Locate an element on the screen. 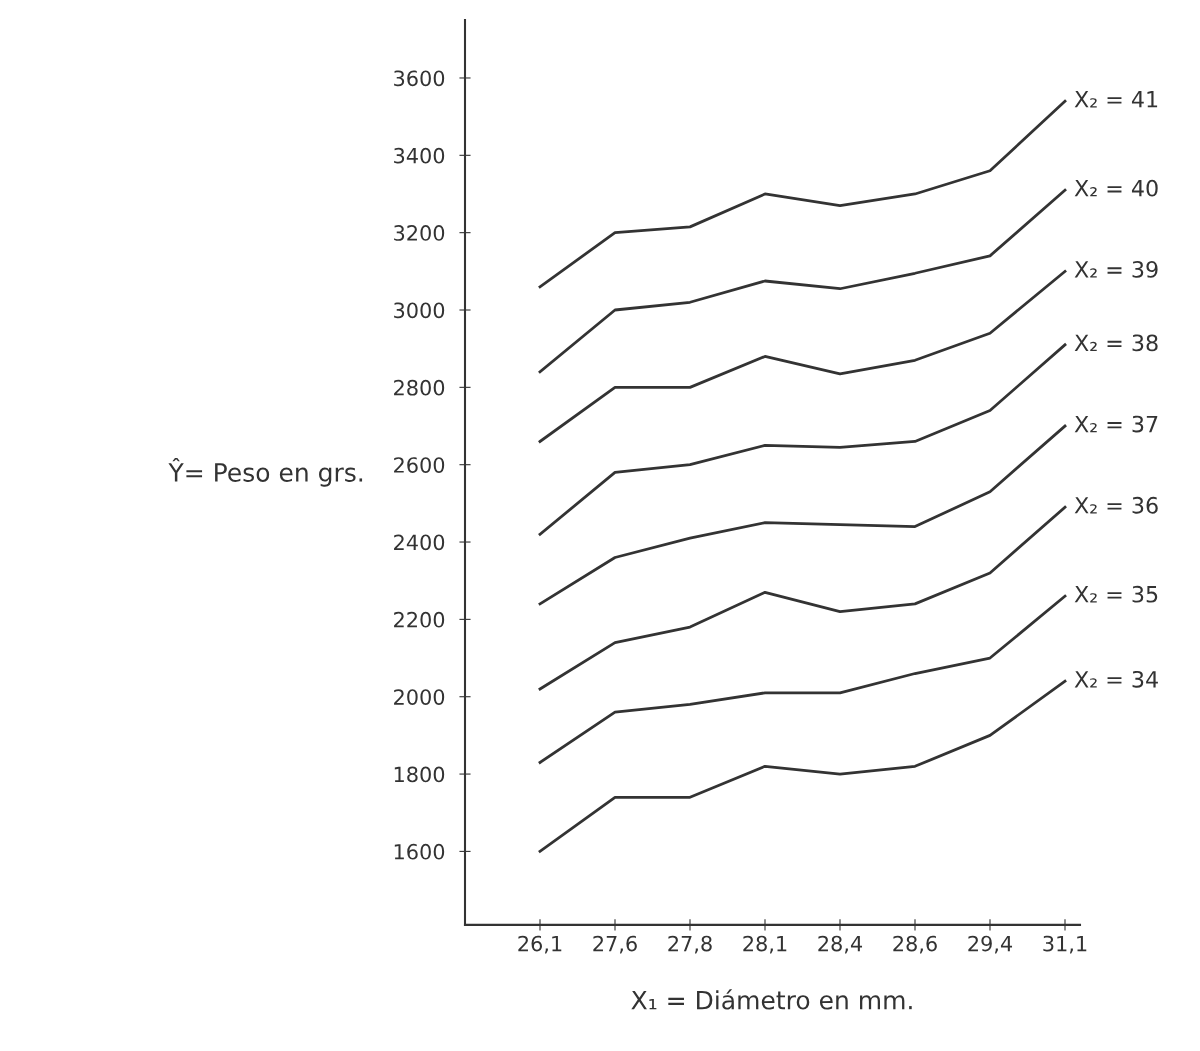 The image size is (1200, 1051). x-tick-label: 28,6 is located at coordinates (915, 944).